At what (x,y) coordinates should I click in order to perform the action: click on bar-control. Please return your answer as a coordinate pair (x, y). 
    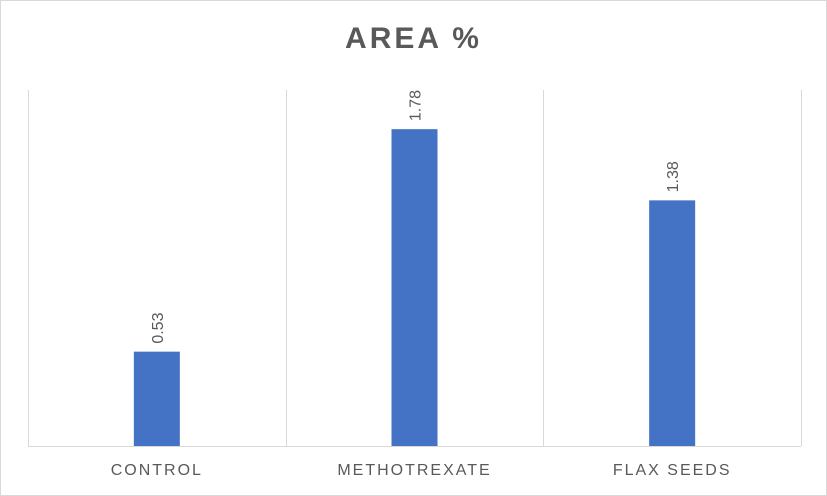
    Looking at the image, I should click on (156, 398).